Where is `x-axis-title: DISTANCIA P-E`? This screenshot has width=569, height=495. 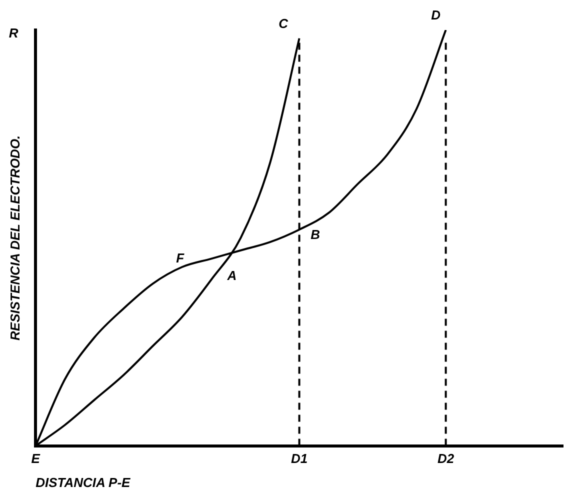 x-axis-title: DISTANCIA P-E is located at coordinates (83, 482).